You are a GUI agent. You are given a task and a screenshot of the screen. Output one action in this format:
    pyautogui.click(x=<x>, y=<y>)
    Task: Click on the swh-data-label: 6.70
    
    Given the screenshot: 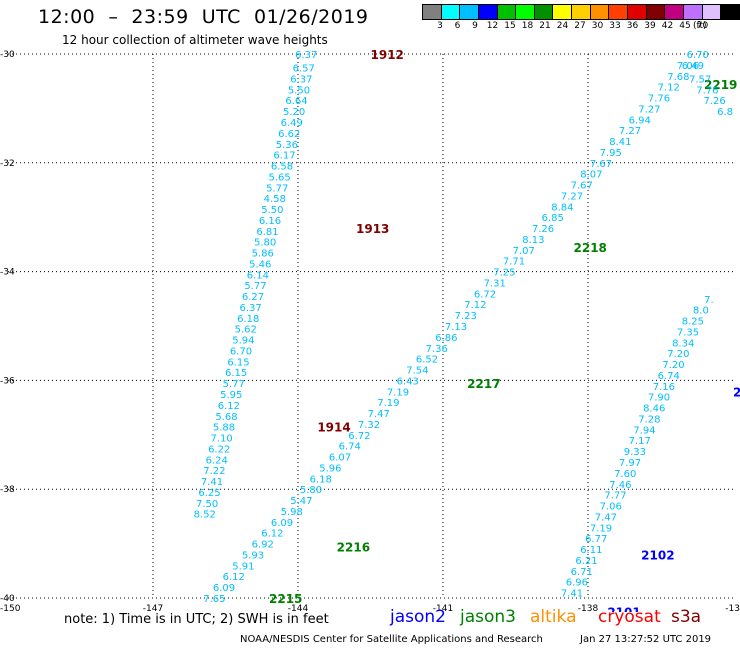 What is the action you would take?
    pyautogui.click(x=241, y=351)
    